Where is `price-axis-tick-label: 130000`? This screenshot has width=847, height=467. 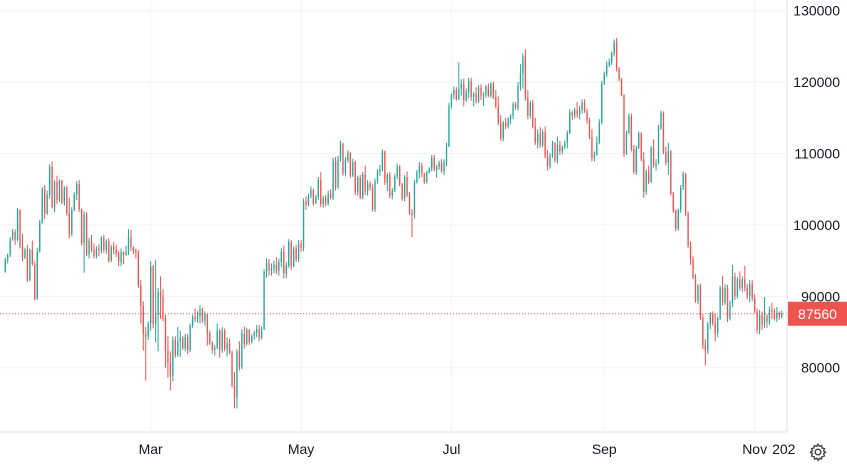 price-axis-tick-label: 130000 is located at coordinates (816, 11).